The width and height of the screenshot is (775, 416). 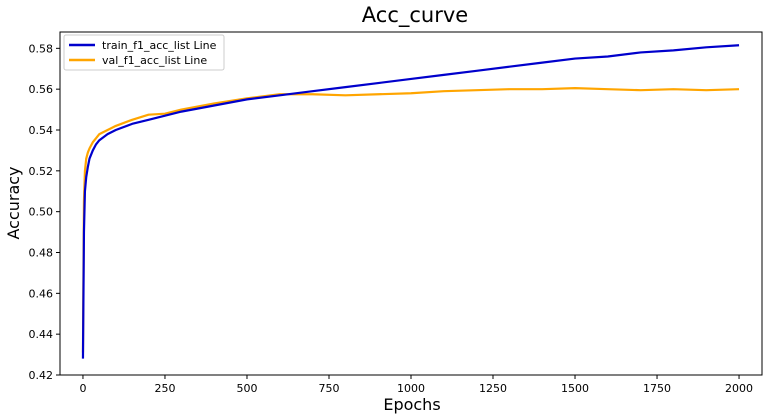 I want to click on legend-box, so click(x=144, y=52).